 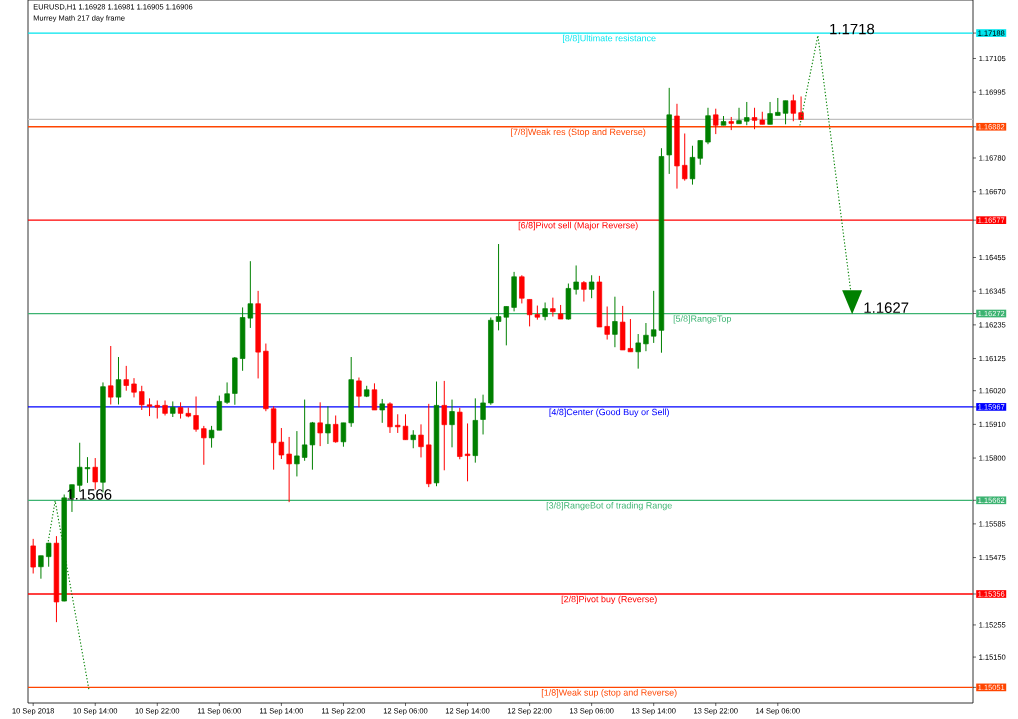 I want to click on ref-line-label: [7/8]Weak res (Stop and Reverse), so click(x=578, y=132).